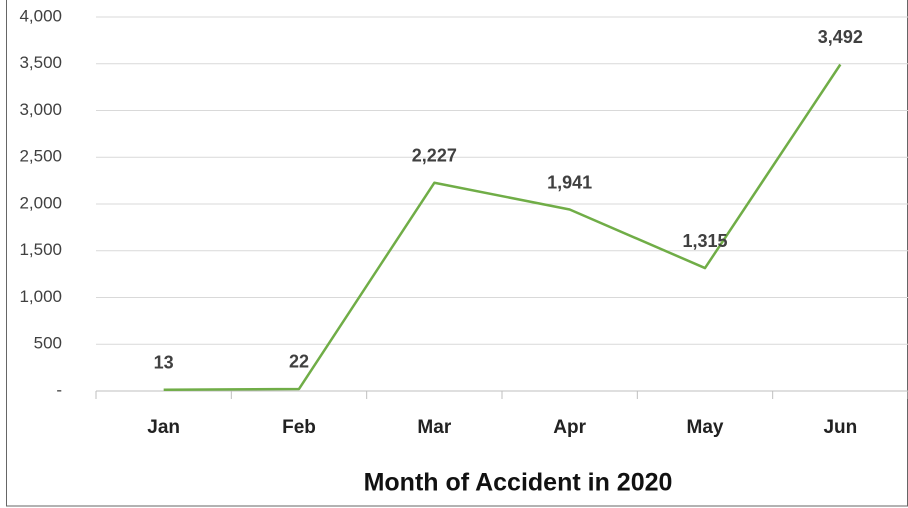 The width and height of the screenshot is (908, 508). Describe the element at coordinates (48, 343) in the screenshot. I see `y-tick-label: 500` at that location.